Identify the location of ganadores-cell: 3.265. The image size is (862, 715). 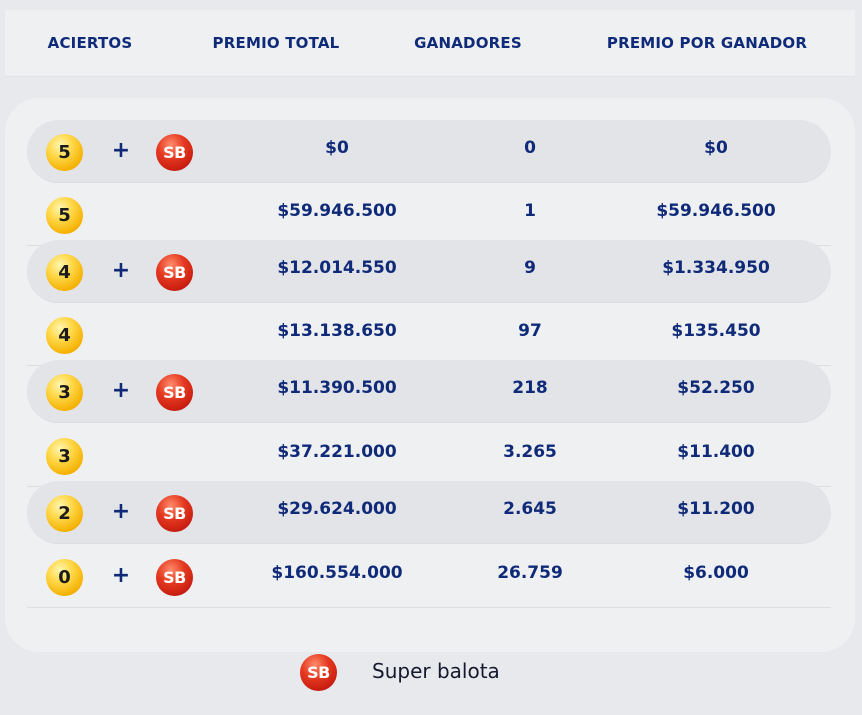
(530, 452).